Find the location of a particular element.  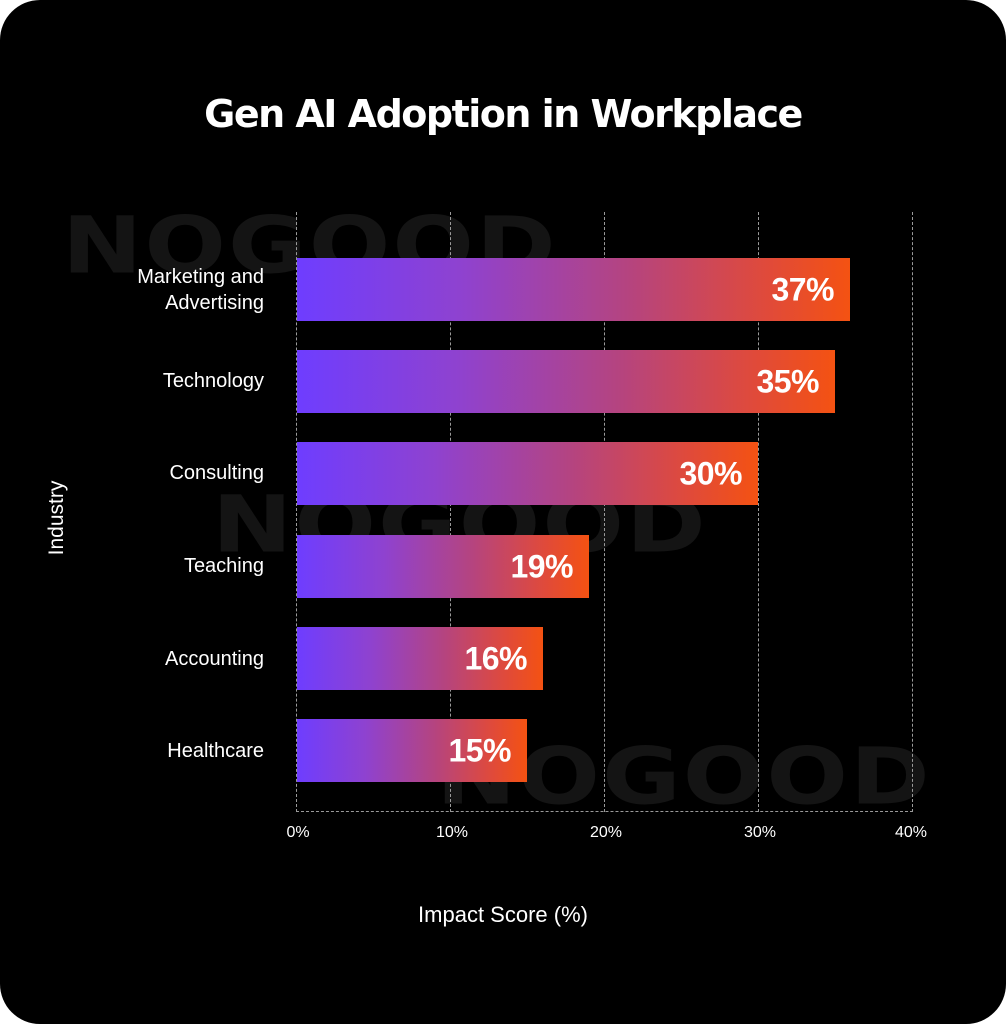

x-axis-title-text: Impact Score (%) is located at coordinates (503, 914).